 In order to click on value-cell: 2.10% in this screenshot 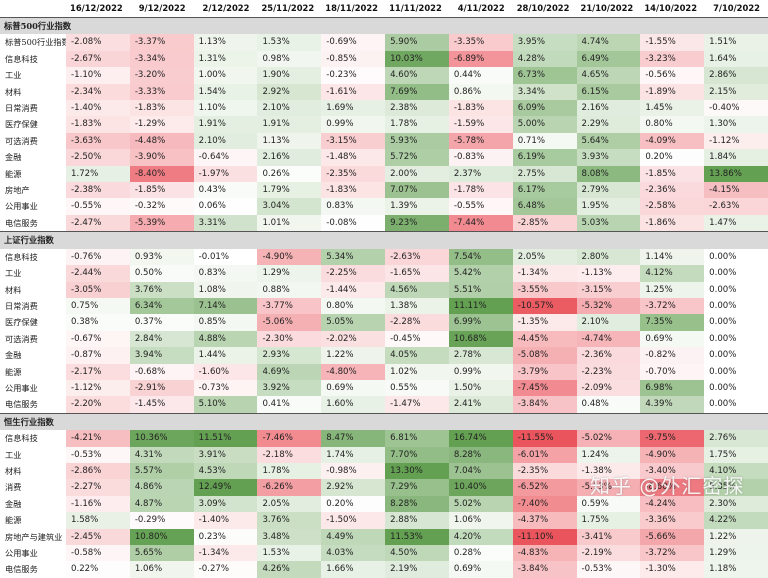, I will do `click(289, 108)`.